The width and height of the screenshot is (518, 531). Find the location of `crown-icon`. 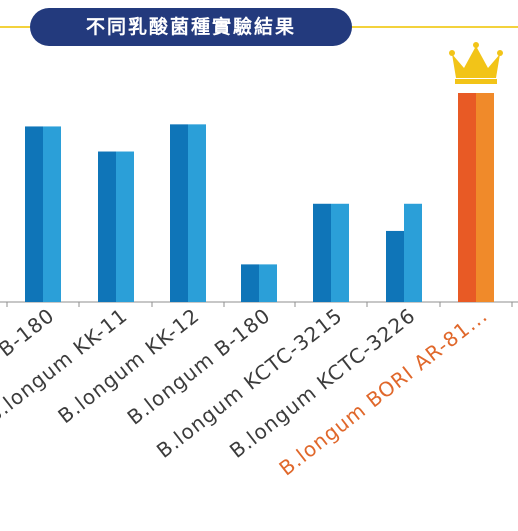

crown-icon is located at coordinates (476, 63).